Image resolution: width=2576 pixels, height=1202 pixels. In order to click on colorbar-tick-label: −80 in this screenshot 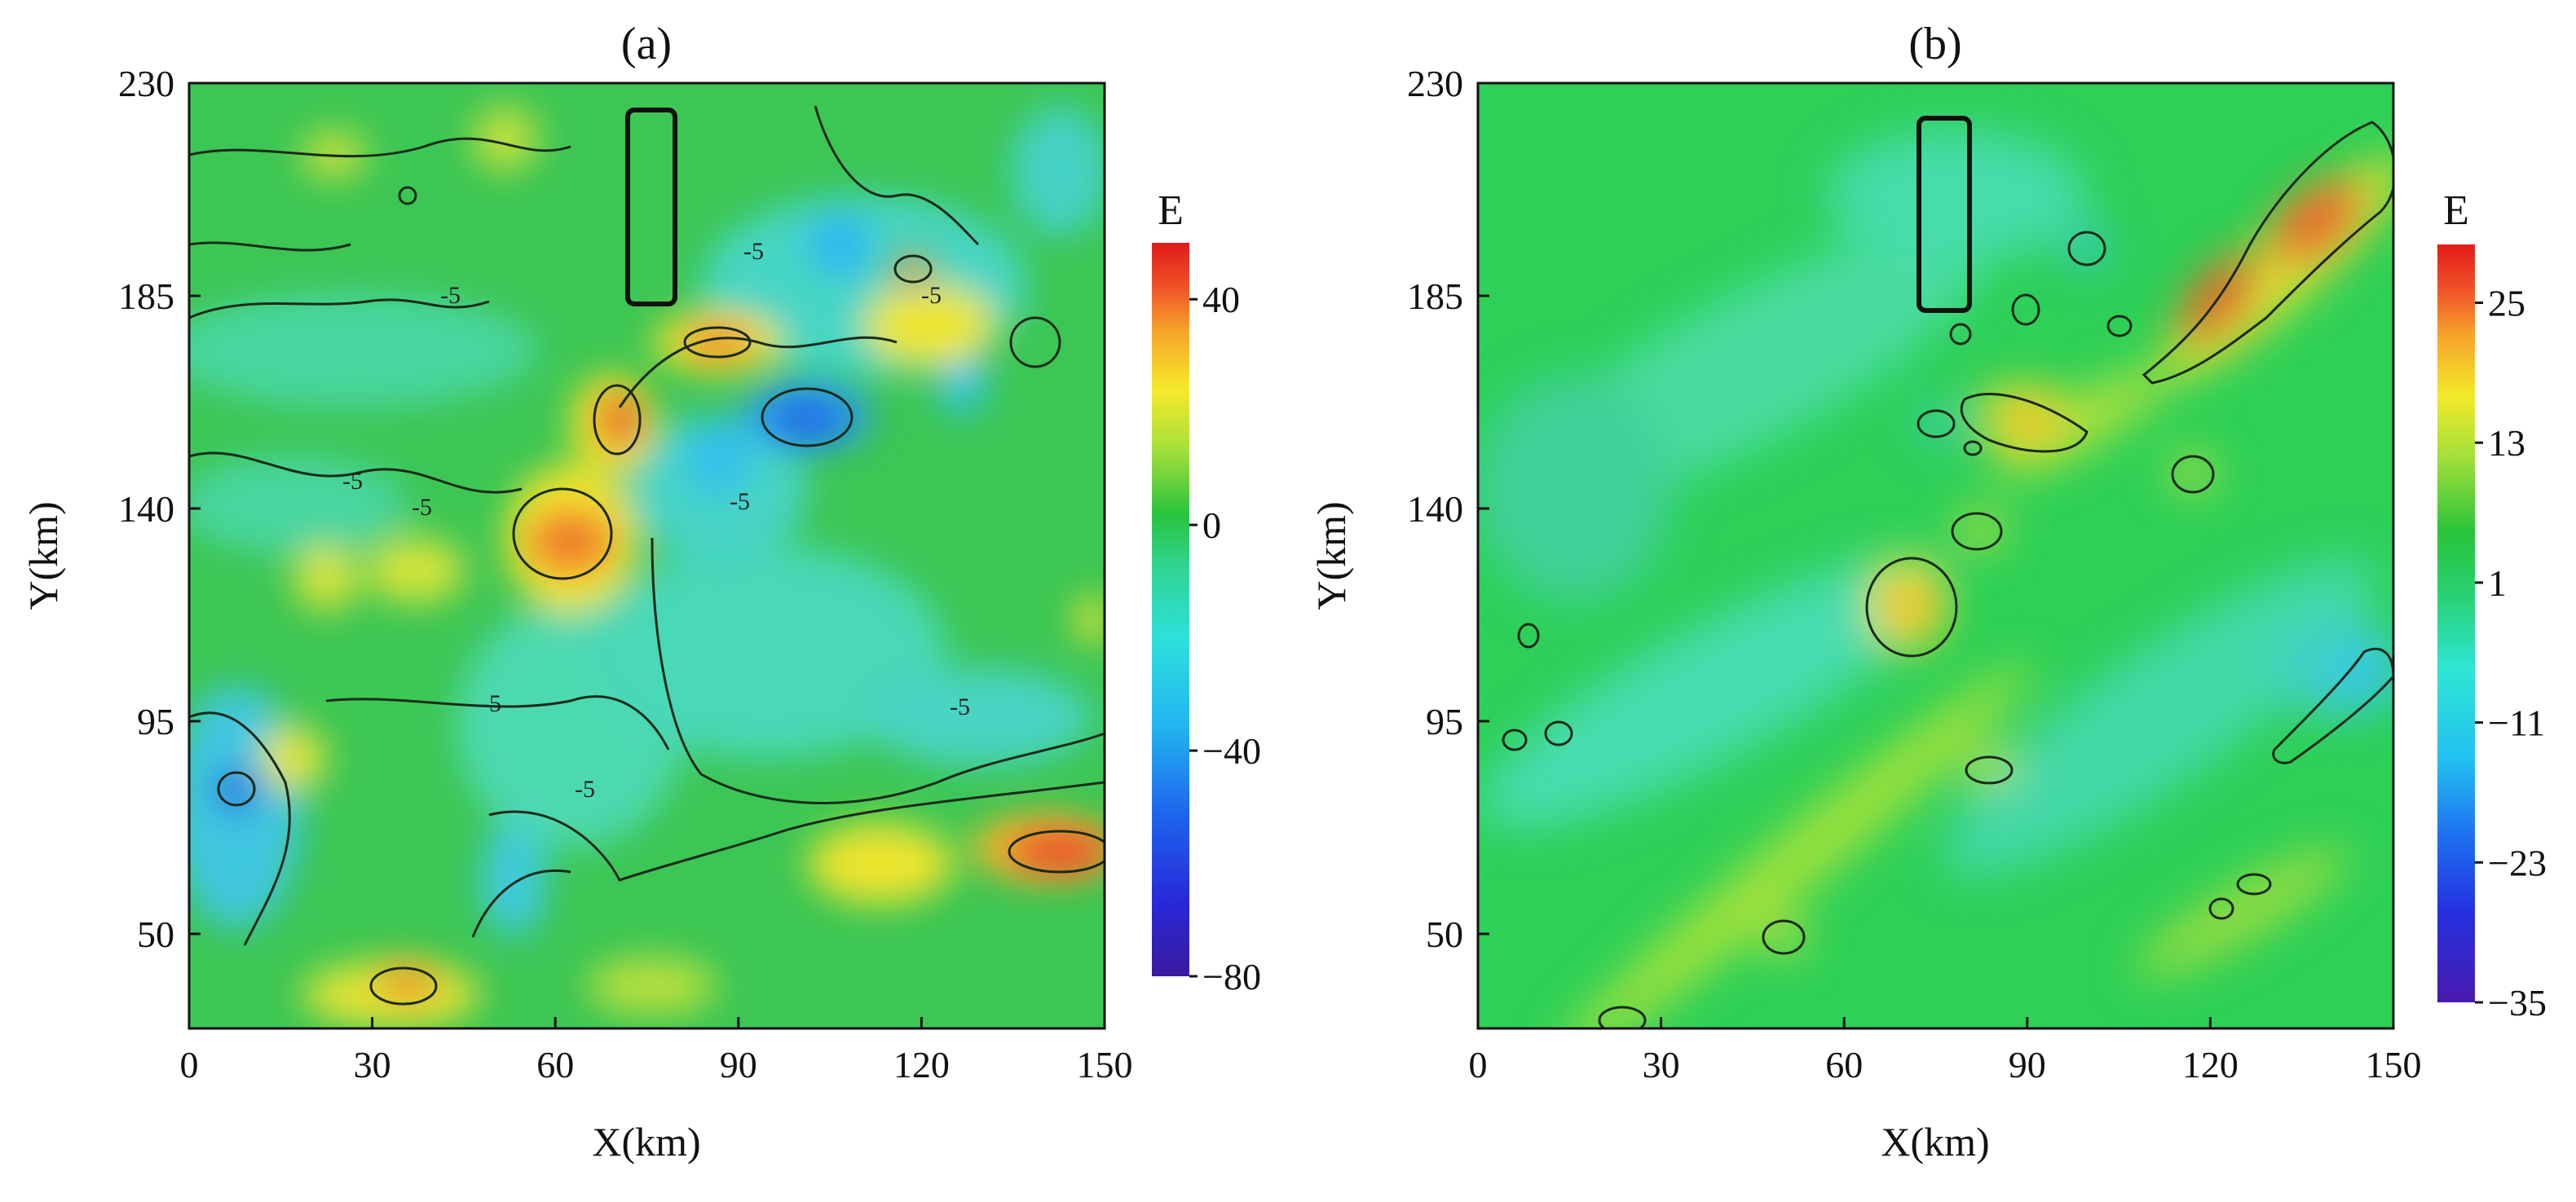, I will do `click(1231, 977)`.